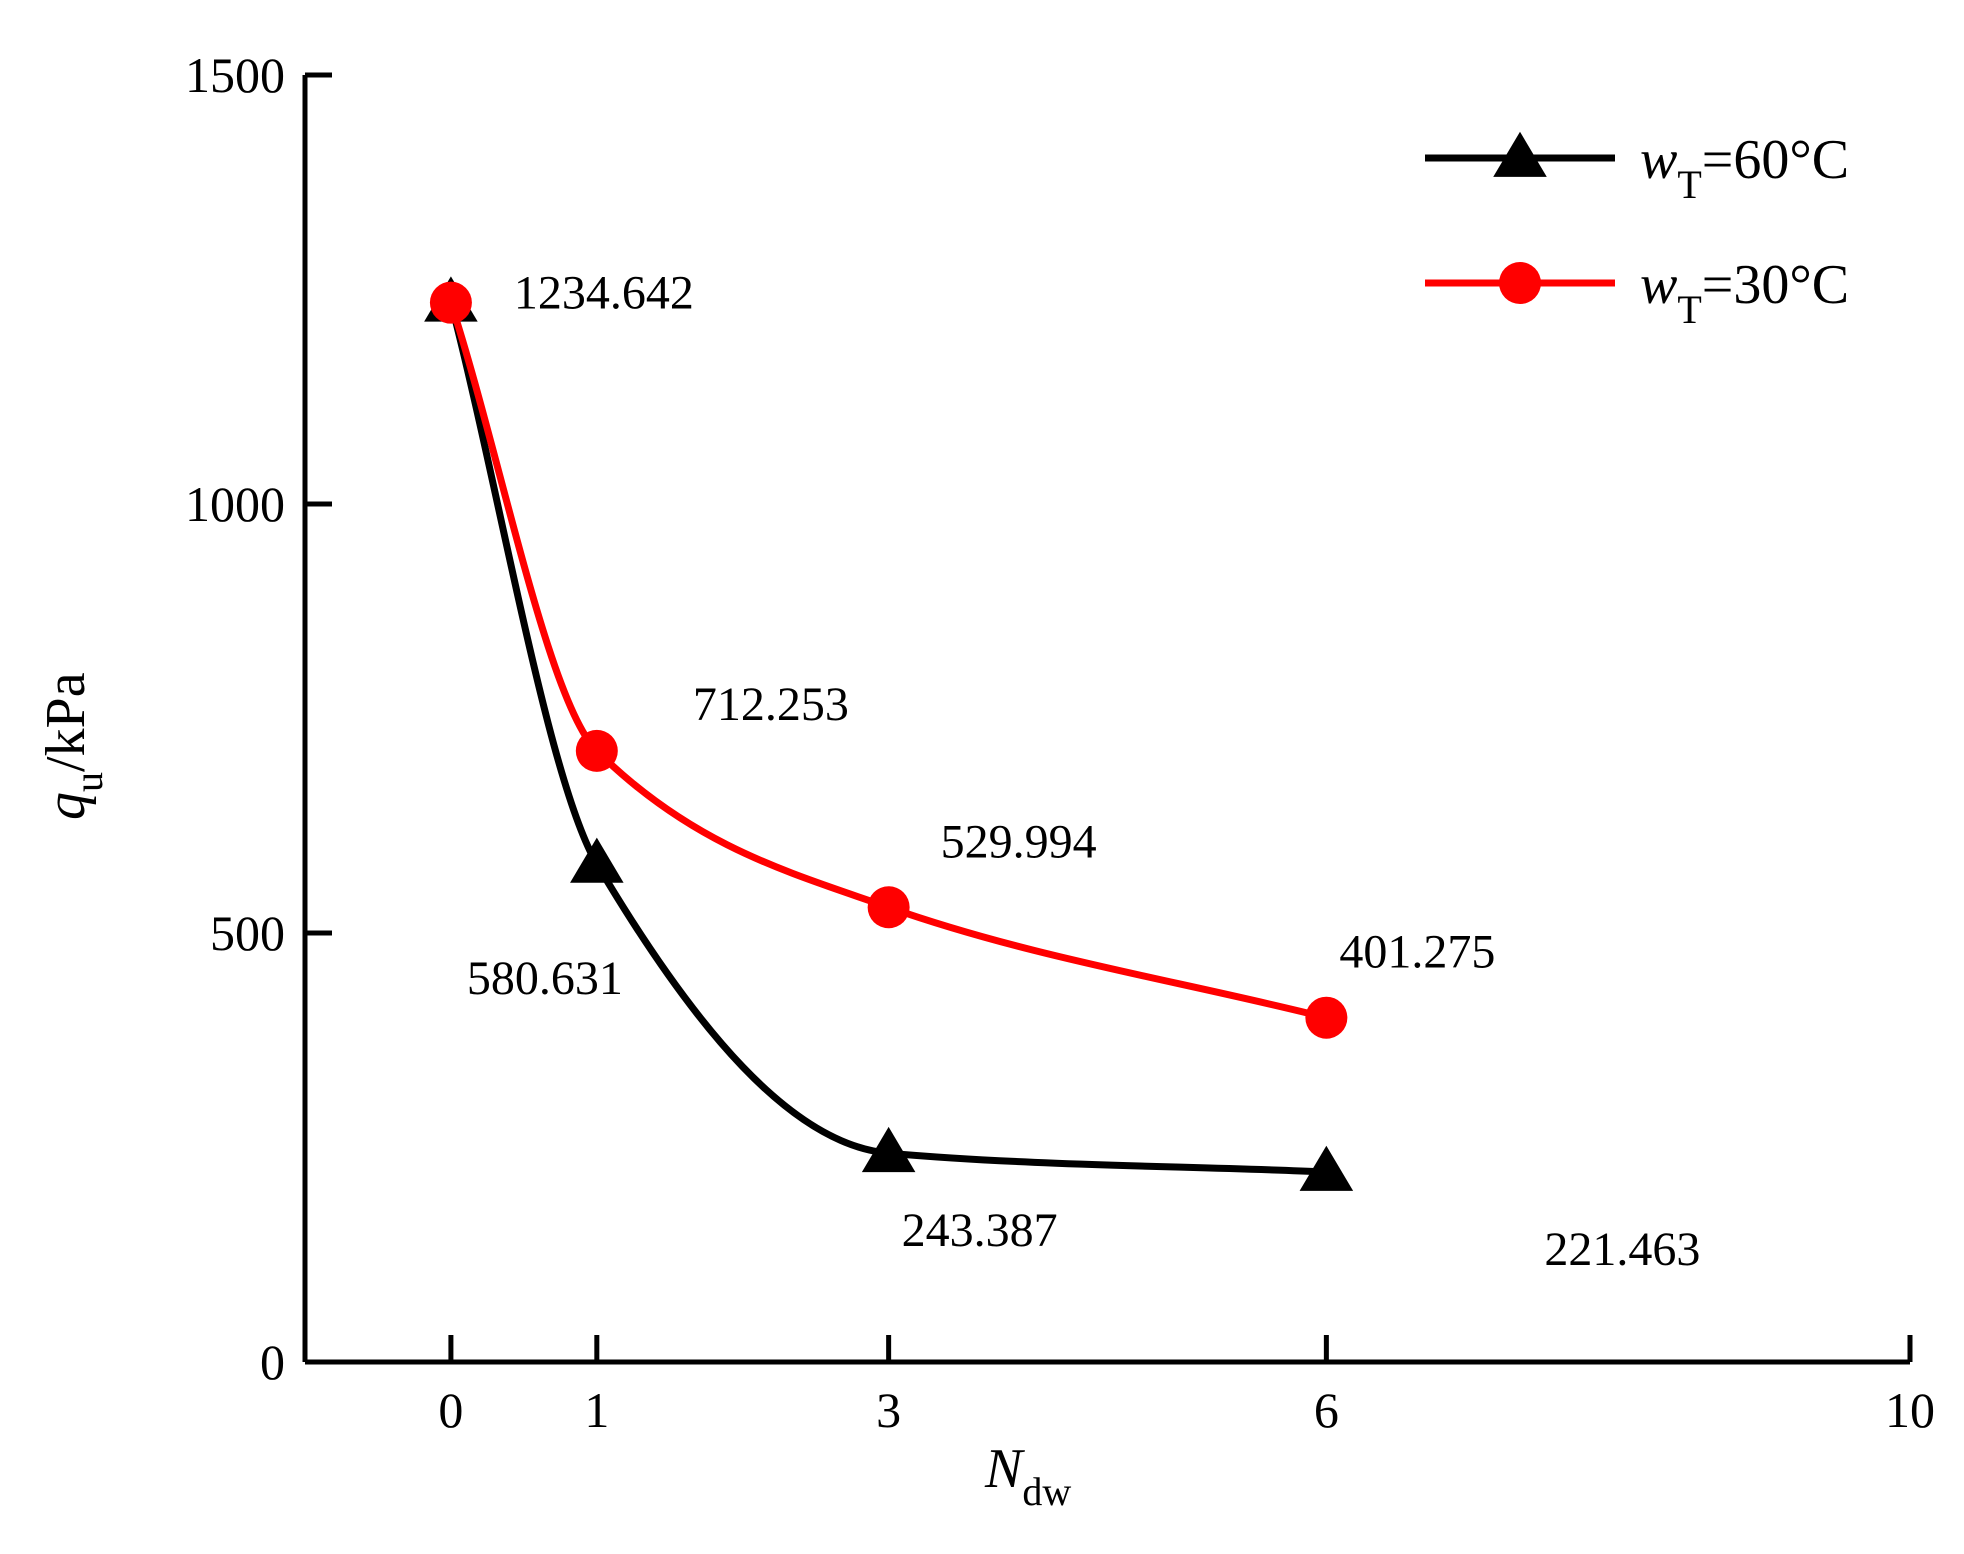  What do you see at coordinates (1637, 230) in the screenshot?
I see `legend: wT=60°C wT=30°C` at bounding box center [1637, 230].